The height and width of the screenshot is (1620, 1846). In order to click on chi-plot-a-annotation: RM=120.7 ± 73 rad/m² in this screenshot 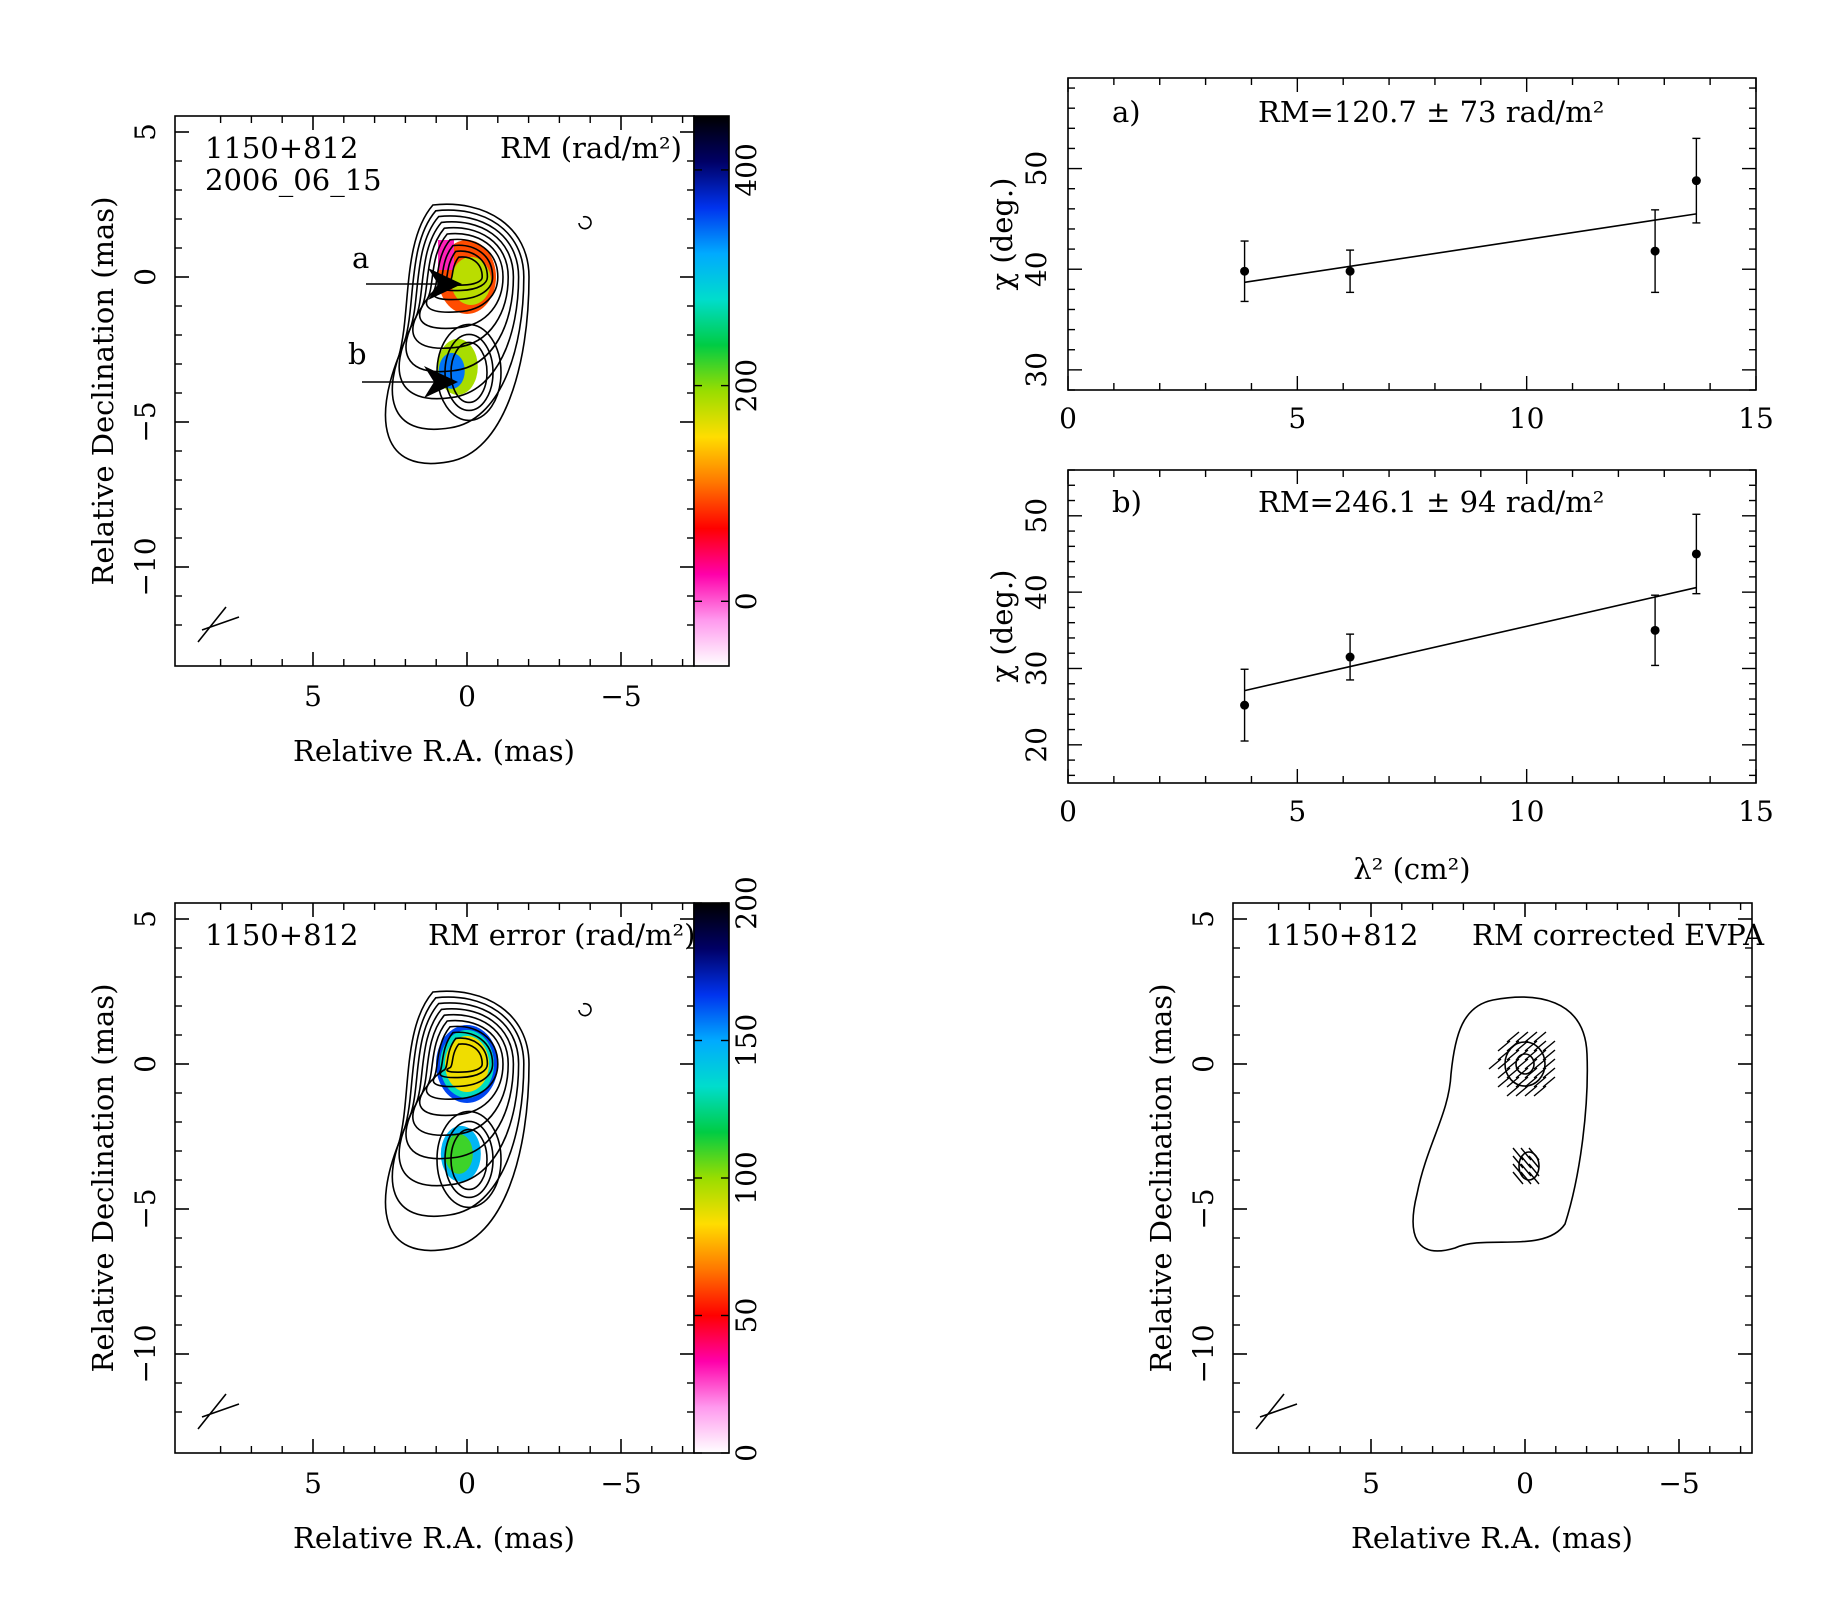, I will do `click(1431, 112)`.